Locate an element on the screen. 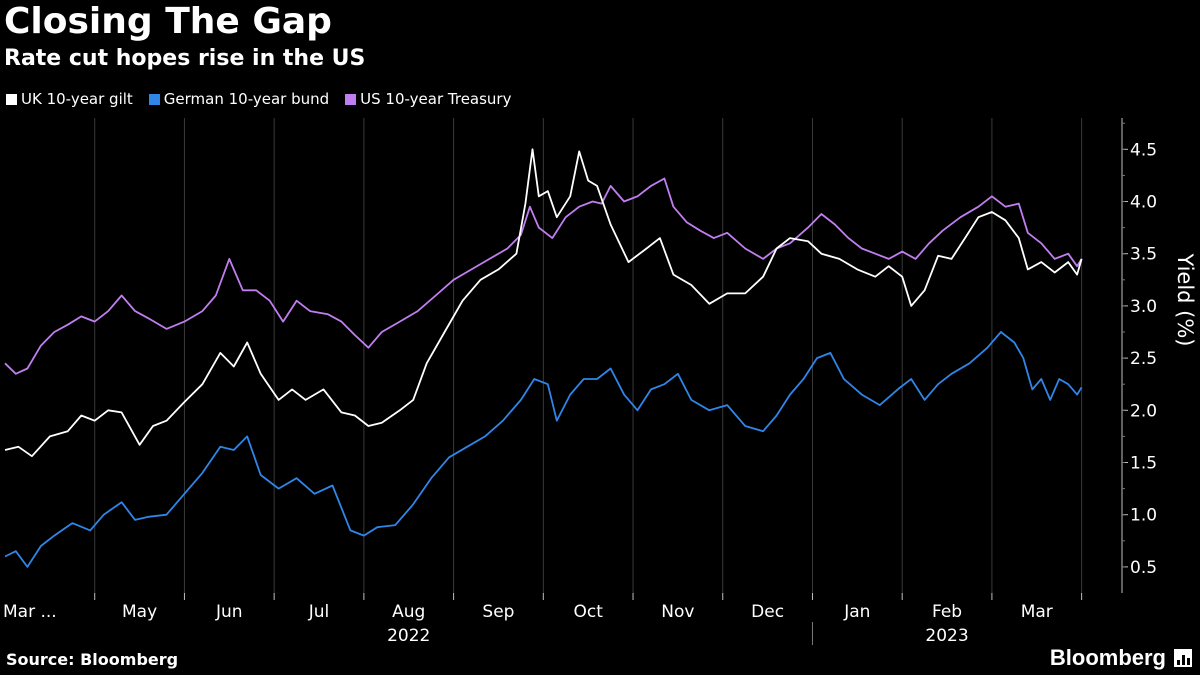  x-tick-label: Jun is located at coordinates (229, 612).